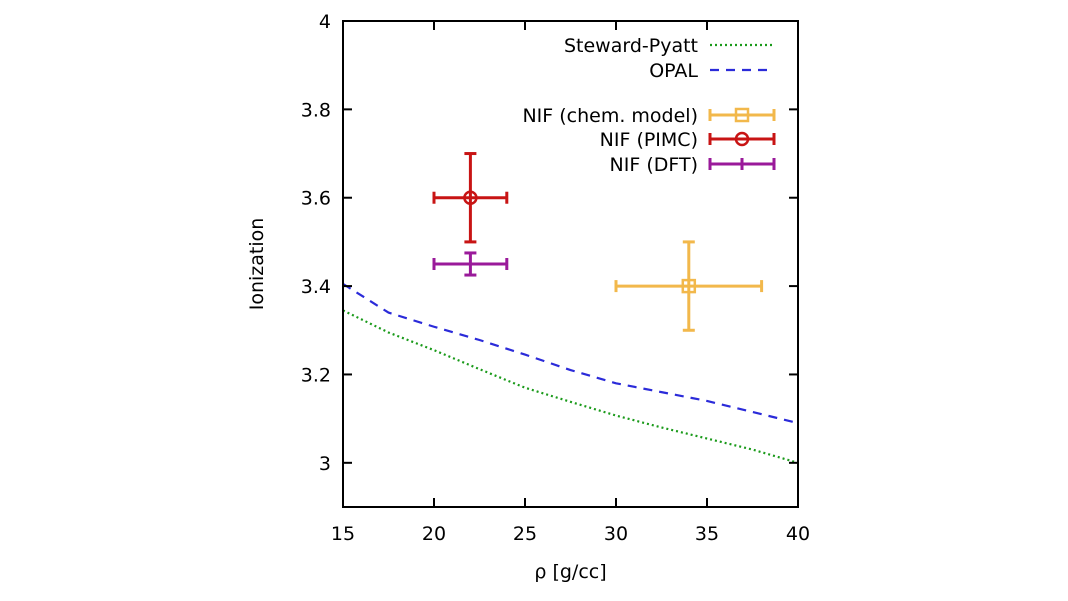 Image resolution: width=1068 pixels, height=601 pixels. Describe the element at coordinates (610, 116) in the screenshot. I see `legend-label: NIF (chem. model)` at that location.